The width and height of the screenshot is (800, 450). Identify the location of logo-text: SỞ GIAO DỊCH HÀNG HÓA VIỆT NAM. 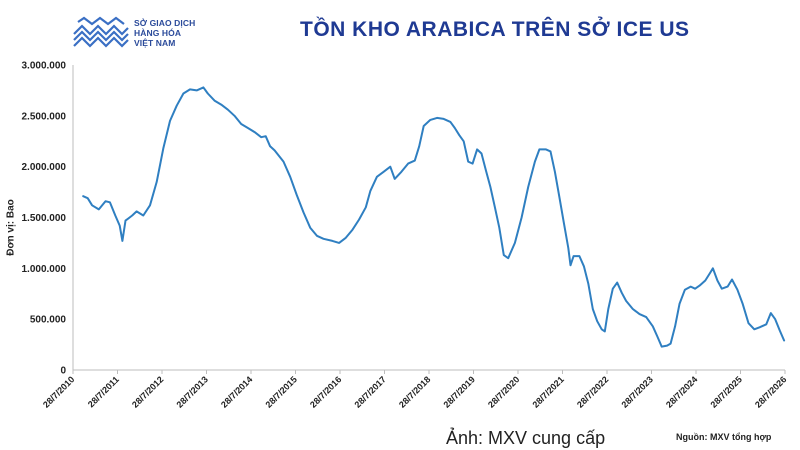
(164, 33).